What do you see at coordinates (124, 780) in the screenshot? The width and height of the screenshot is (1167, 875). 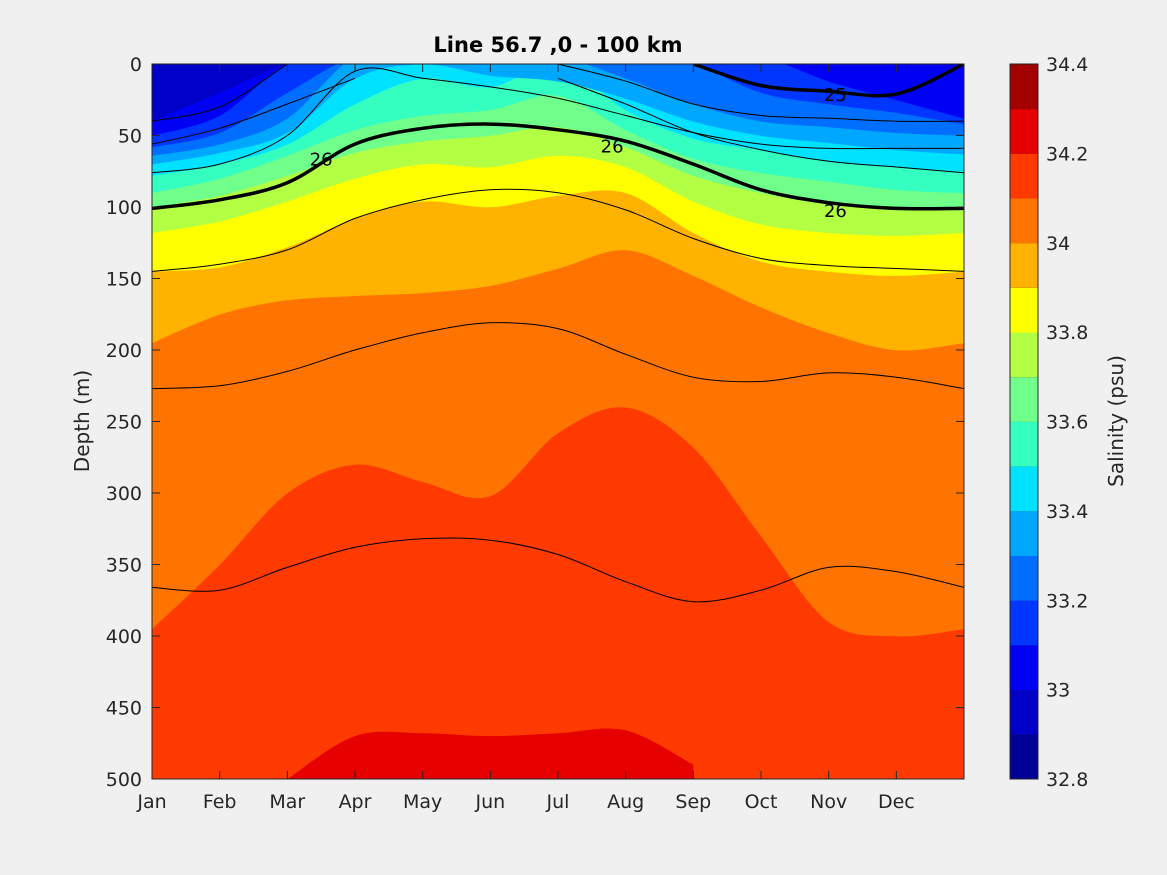 I see `y-tick-label-500: 500` at bounding box center [124, 780].